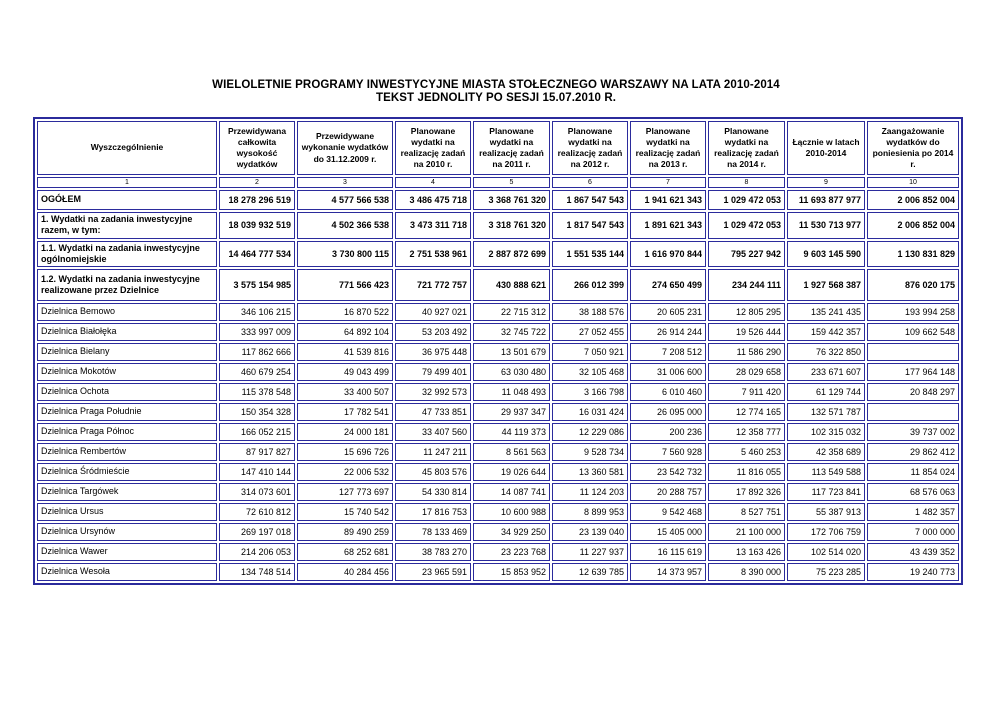 The height and width of the screenshot is (701, 992). I want to click on value-cell: 1 029 472 053, so click(746, 200).